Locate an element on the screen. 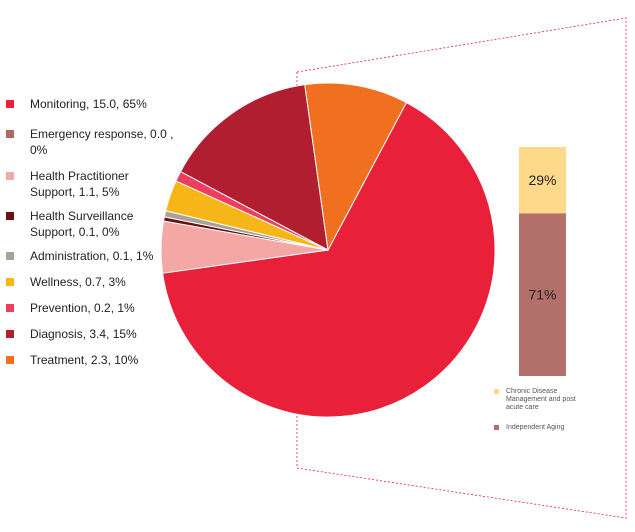  legend-item: Emergency response, 0.0 , 0% is located at coordinates (91, 142).